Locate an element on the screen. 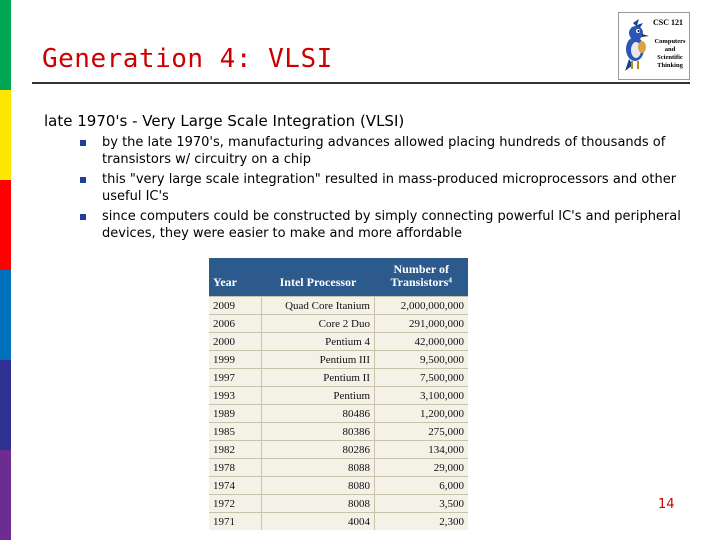 This screenshot has width=720, height=540. cell-processor: 8080 is located at coordinates (318, 485).